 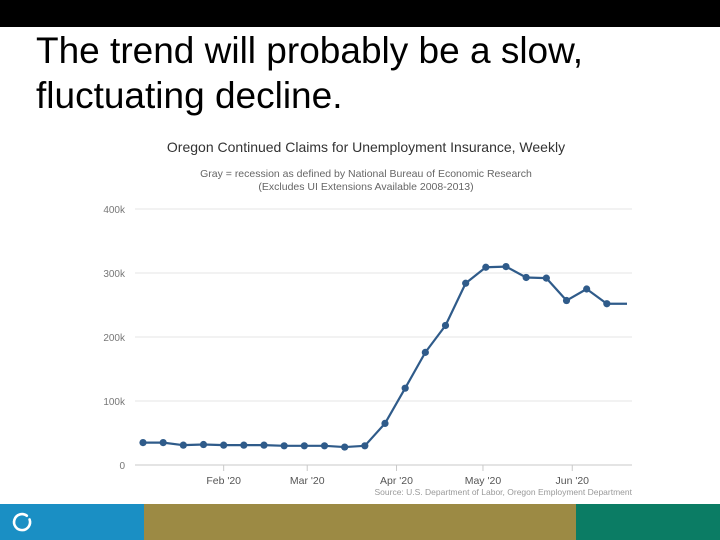 I want to click on x-tick-label: Mar '20, so click(x=307, y=481).